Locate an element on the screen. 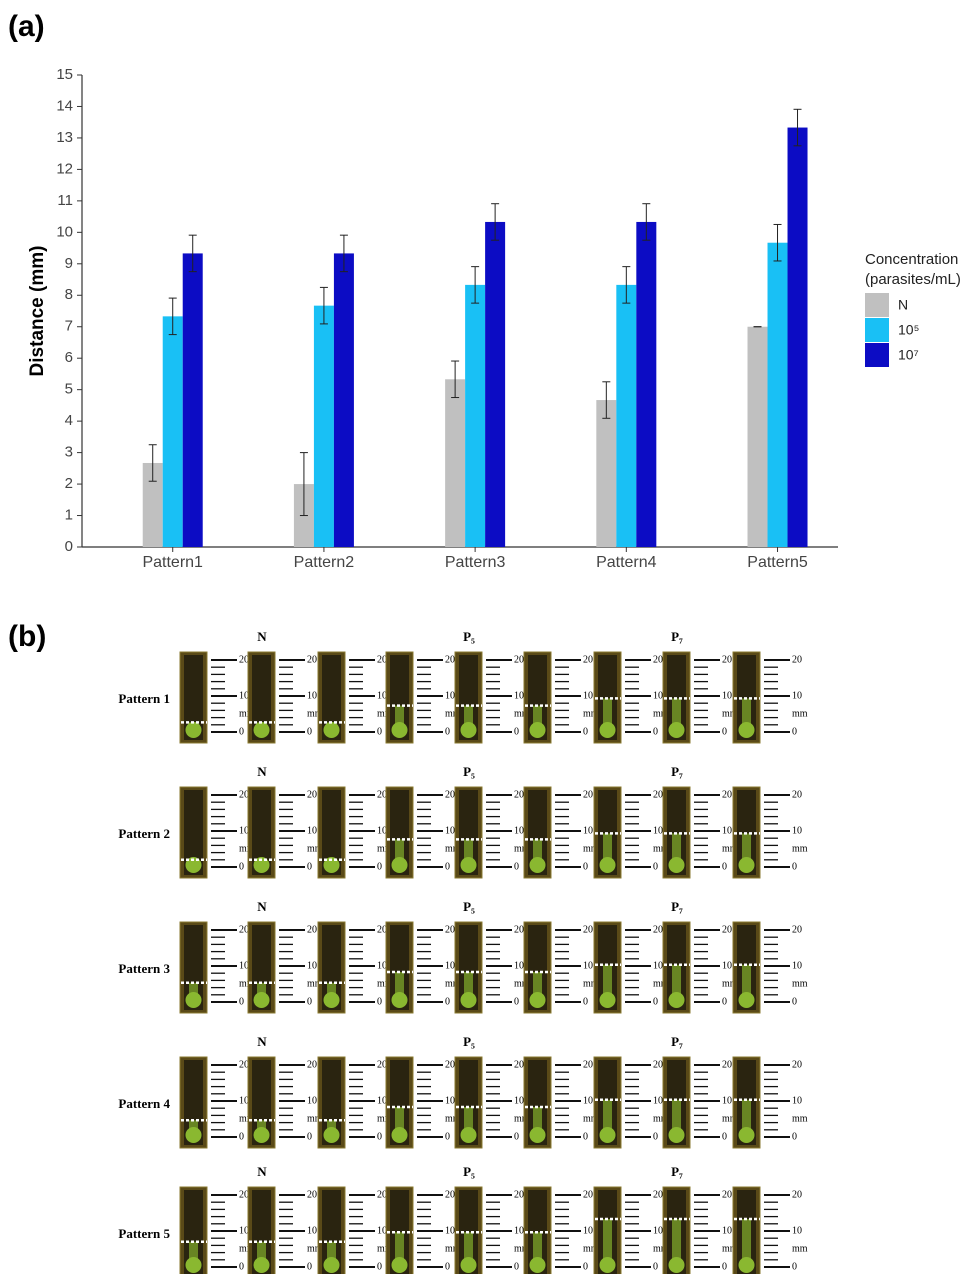 The height and width of the screenshot is (1279, 974). y-tick-label: 13 is located at coordinates (64, 137).